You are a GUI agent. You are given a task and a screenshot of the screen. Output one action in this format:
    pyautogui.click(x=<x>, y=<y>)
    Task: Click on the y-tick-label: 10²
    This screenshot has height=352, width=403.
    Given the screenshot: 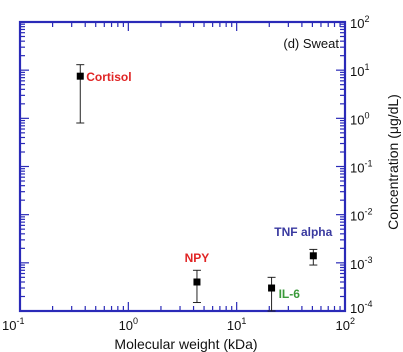 What is the action you would take?
    pyautogui.click(x=359, y=22)
    